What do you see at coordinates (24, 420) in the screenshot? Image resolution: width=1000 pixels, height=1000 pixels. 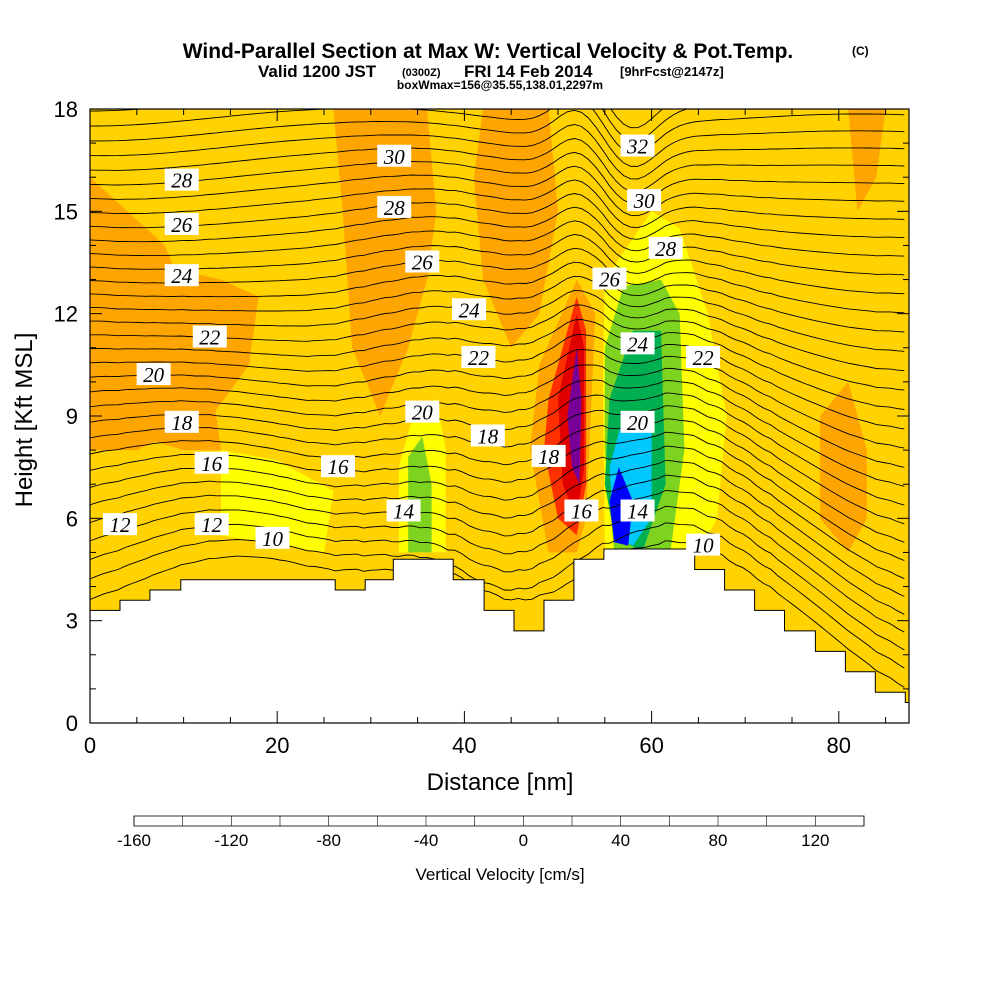 I see `y-axis-label: Height [Kft MSL]` at bounding box center [24, 420].